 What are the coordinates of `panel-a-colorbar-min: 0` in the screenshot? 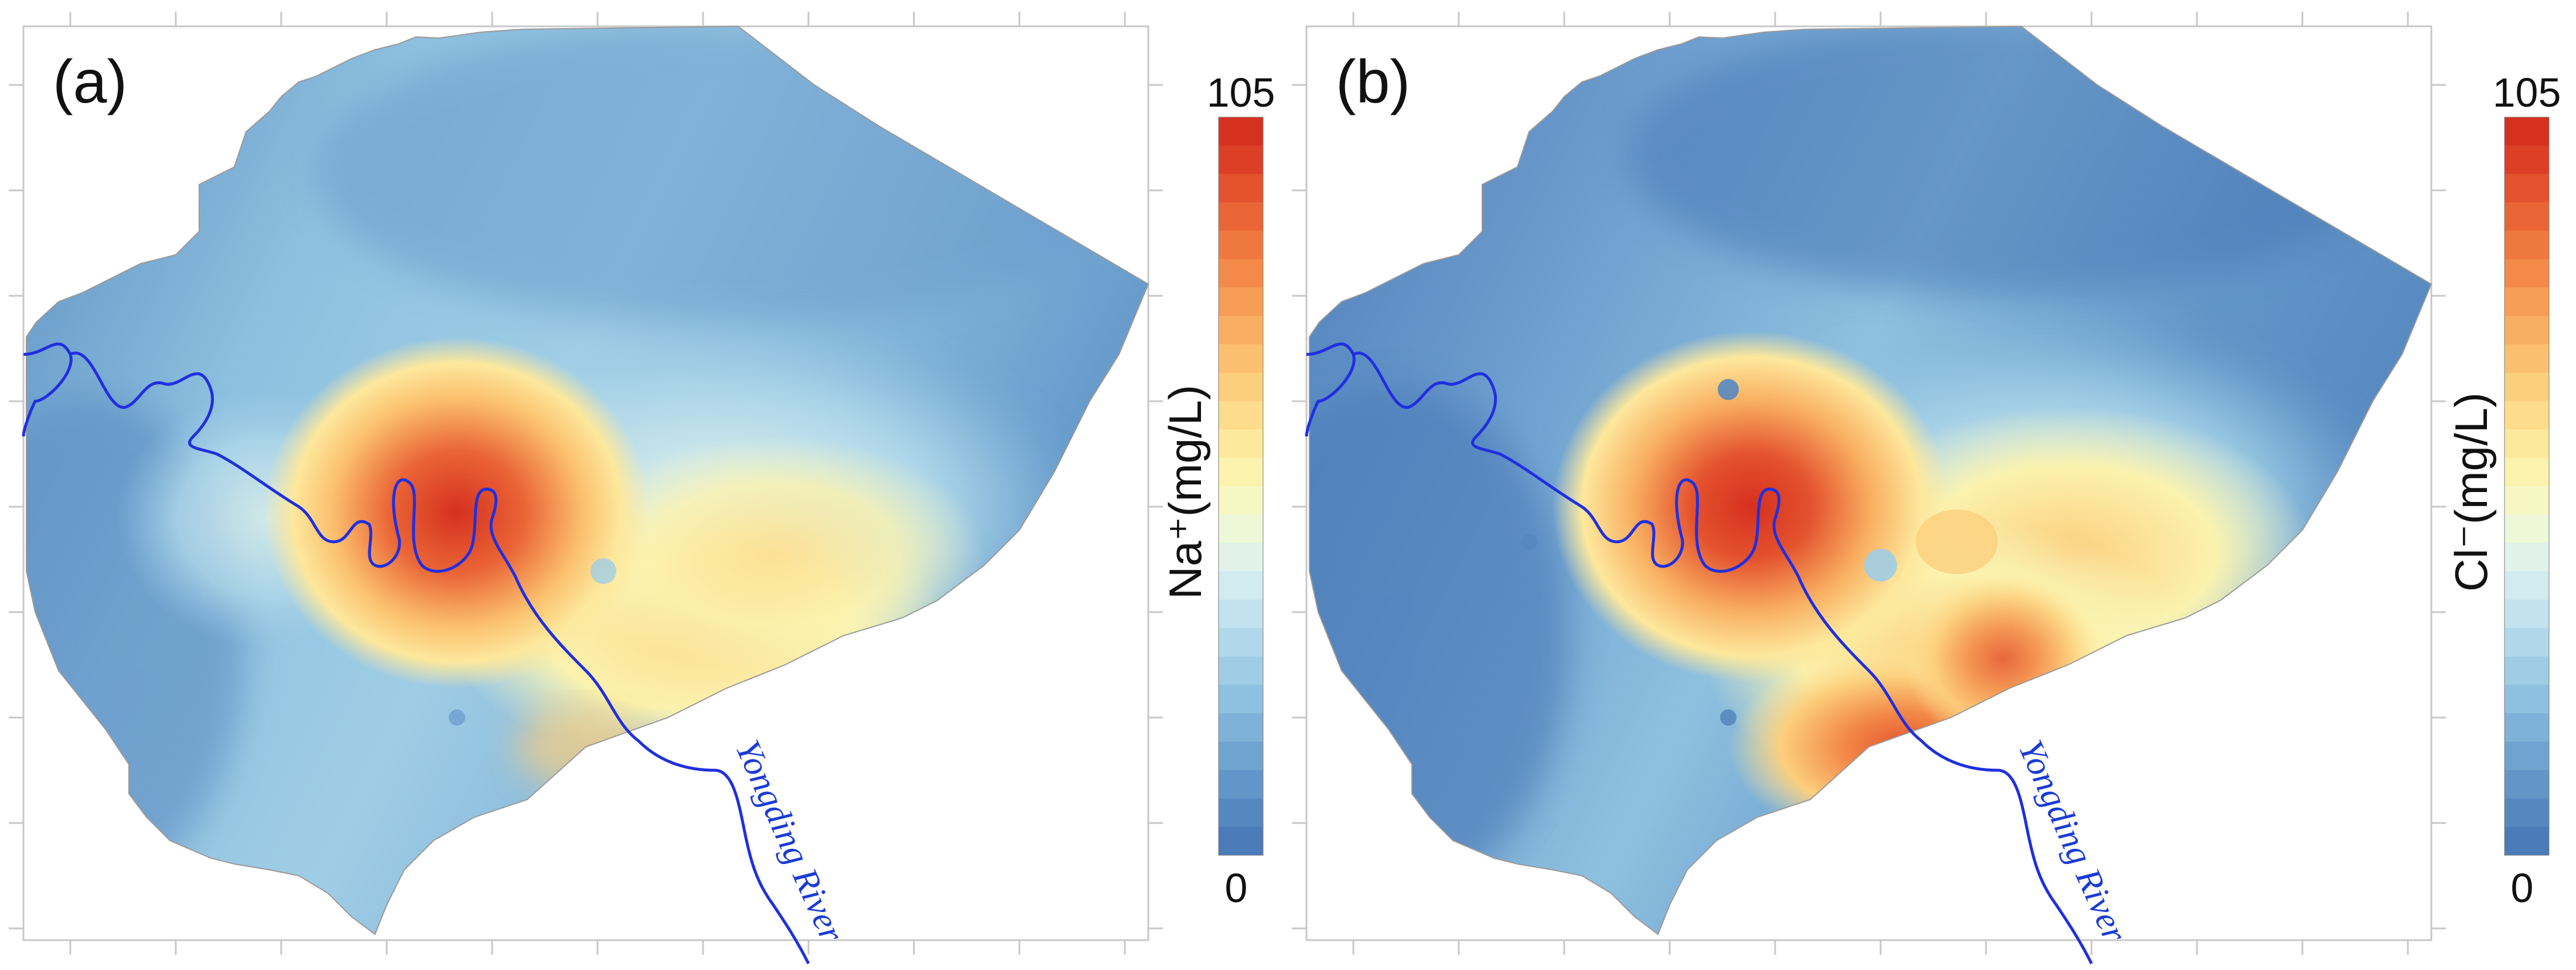 It's located at (1236, 888).